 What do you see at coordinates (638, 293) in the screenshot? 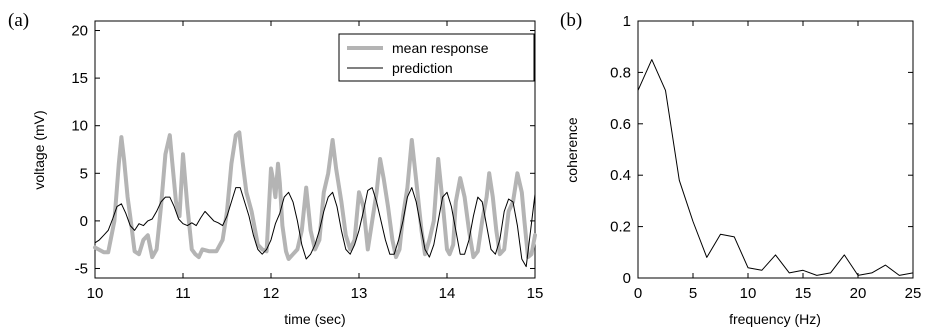
I see `x-tick-label: 0` at bounding box center [638, 293].